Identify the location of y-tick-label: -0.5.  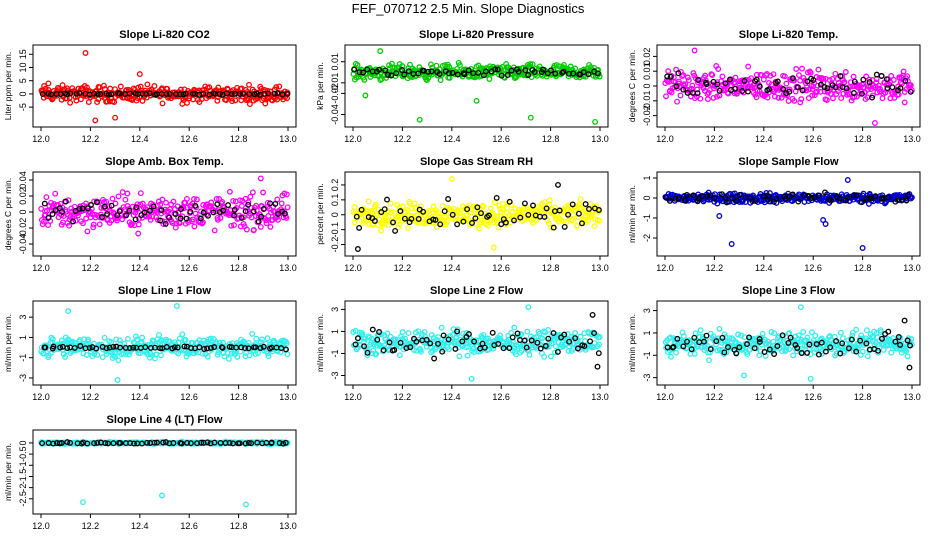
(23, 454).